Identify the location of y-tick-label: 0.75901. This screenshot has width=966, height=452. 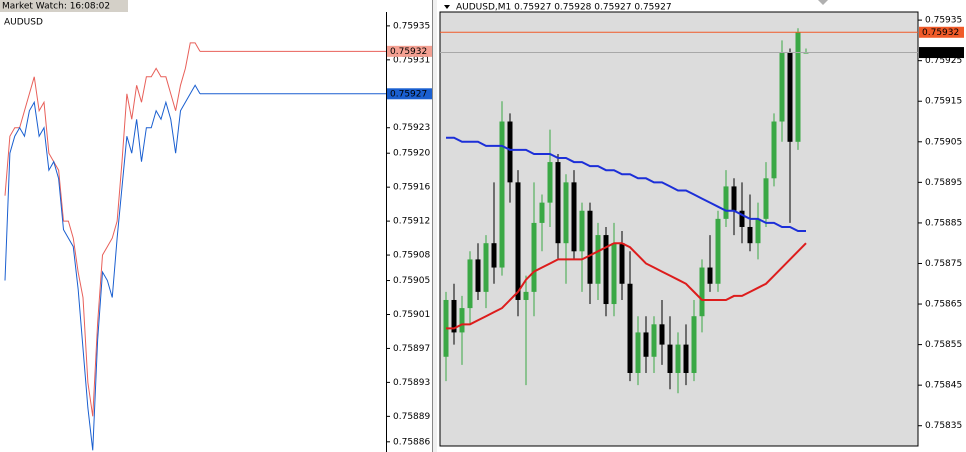
(411, 315).